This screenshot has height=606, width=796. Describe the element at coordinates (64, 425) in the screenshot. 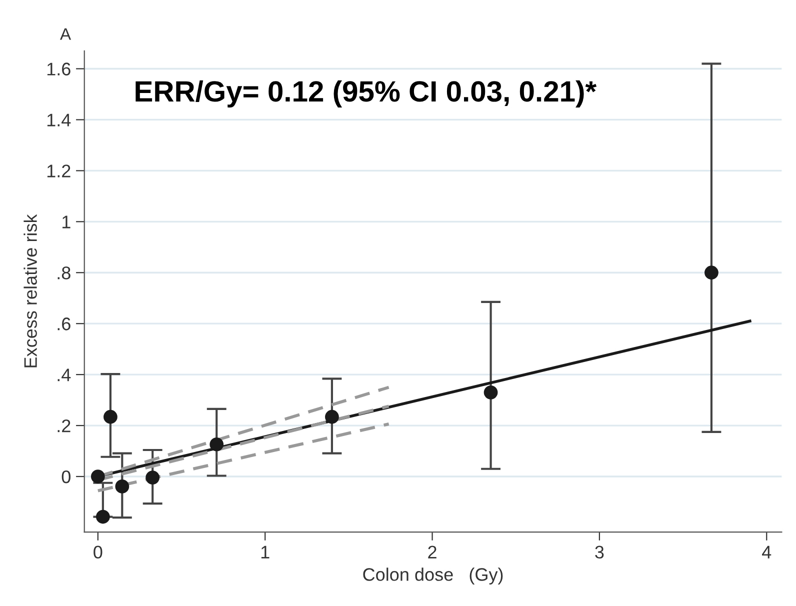

I see `y-tick-label: .2` at that location.